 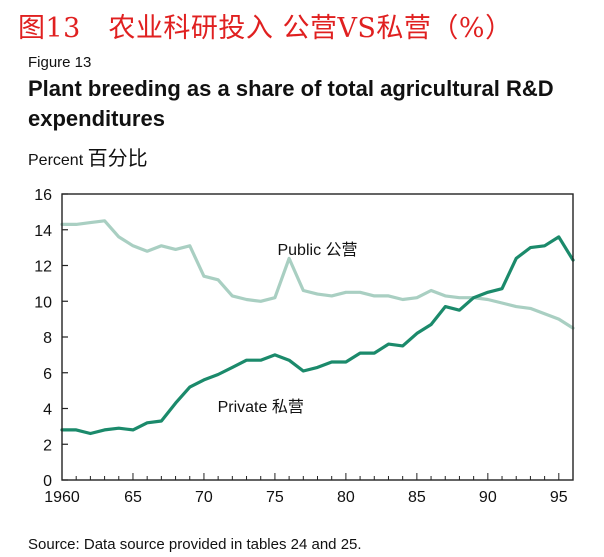 What do you see at coordinates (43, 231) in the screenshot?
I see `y-tick-label: 14` at bounding box center [43, 231].